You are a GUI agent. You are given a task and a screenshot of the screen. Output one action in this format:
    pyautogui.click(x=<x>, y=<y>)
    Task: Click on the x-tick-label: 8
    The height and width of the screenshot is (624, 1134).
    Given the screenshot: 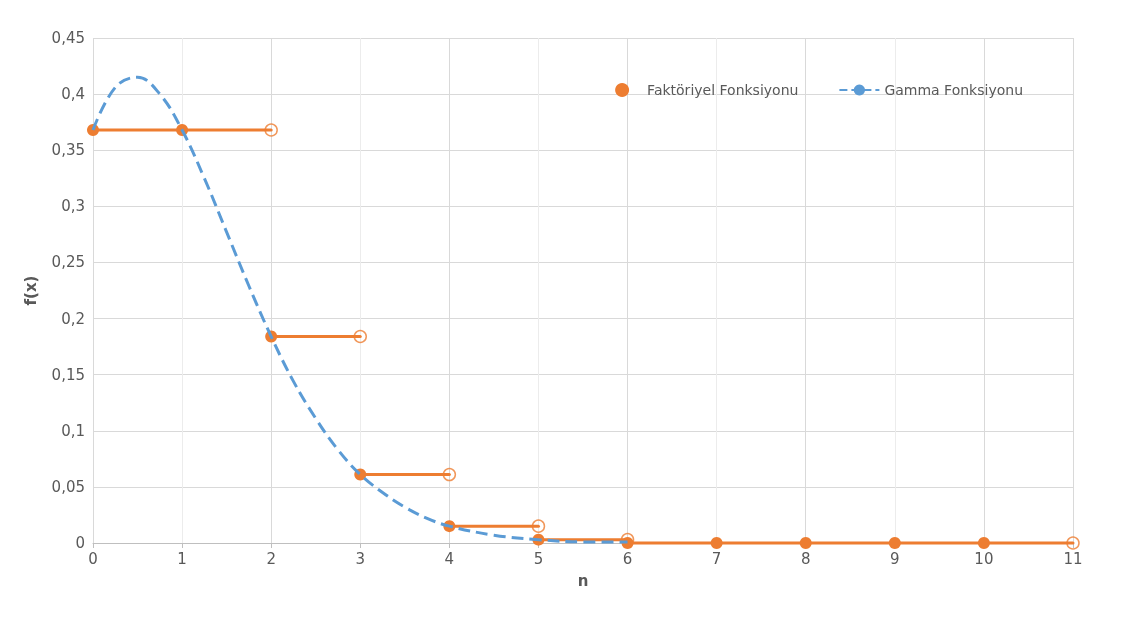 What is the action you would take?
    pyautogui.click(x=805, y=558)
    